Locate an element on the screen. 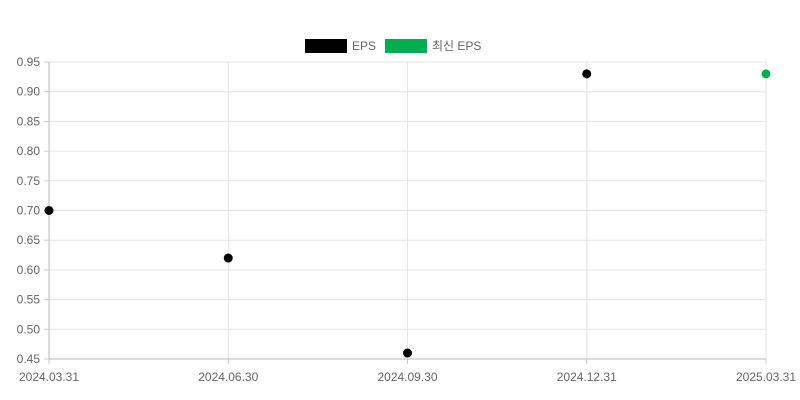 This screenshot has width=800, height=400. legend-label-eps: EPS is located at coordinates (364, 46).